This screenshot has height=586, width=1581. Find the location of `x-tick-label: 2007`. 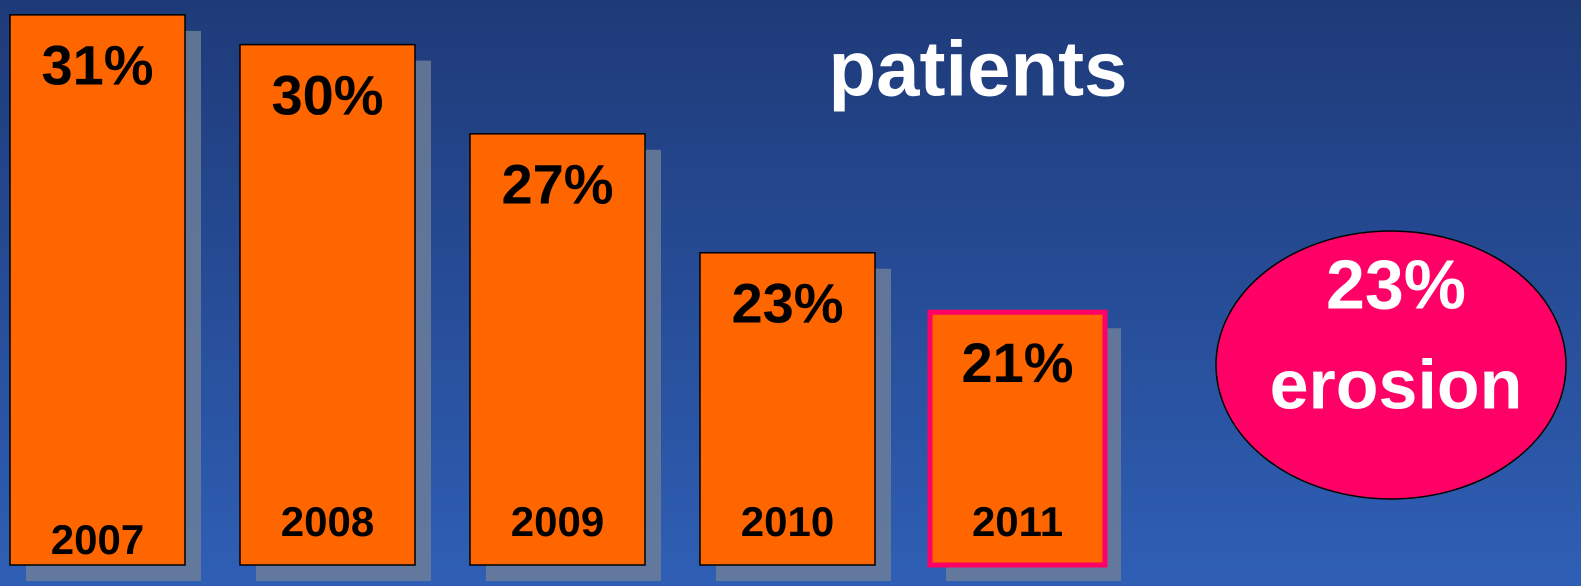

x-tick-label: 2007 is located at coordinates (97, 539).